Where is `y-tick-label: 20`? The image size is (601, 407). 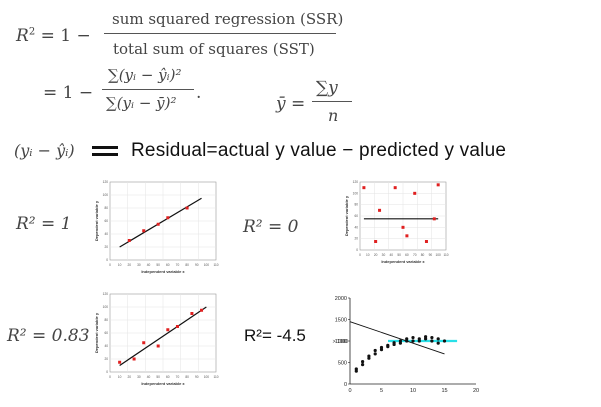 y-tick-label: 20 is located at coordinates (356, 239).